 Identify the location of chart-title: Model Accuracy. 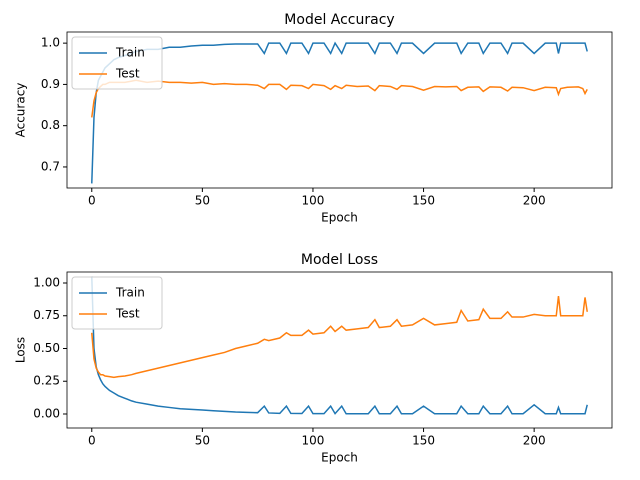
(339, 20).